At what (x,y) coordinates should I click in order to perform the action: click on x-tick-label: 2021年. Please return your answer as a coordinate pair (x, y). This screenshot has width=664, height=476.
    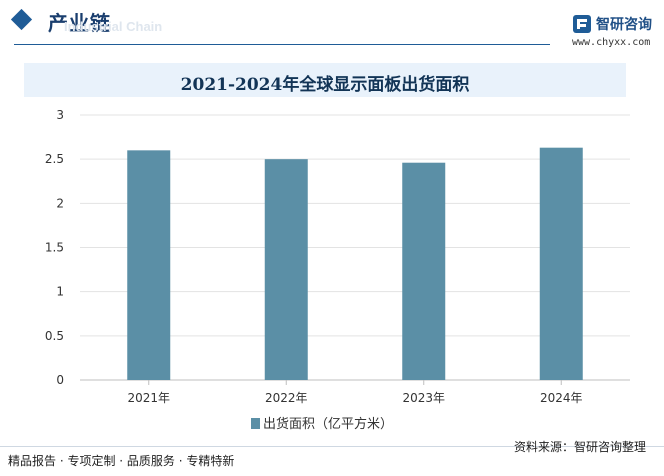
    Looking at the image, I should click on (148, 398).